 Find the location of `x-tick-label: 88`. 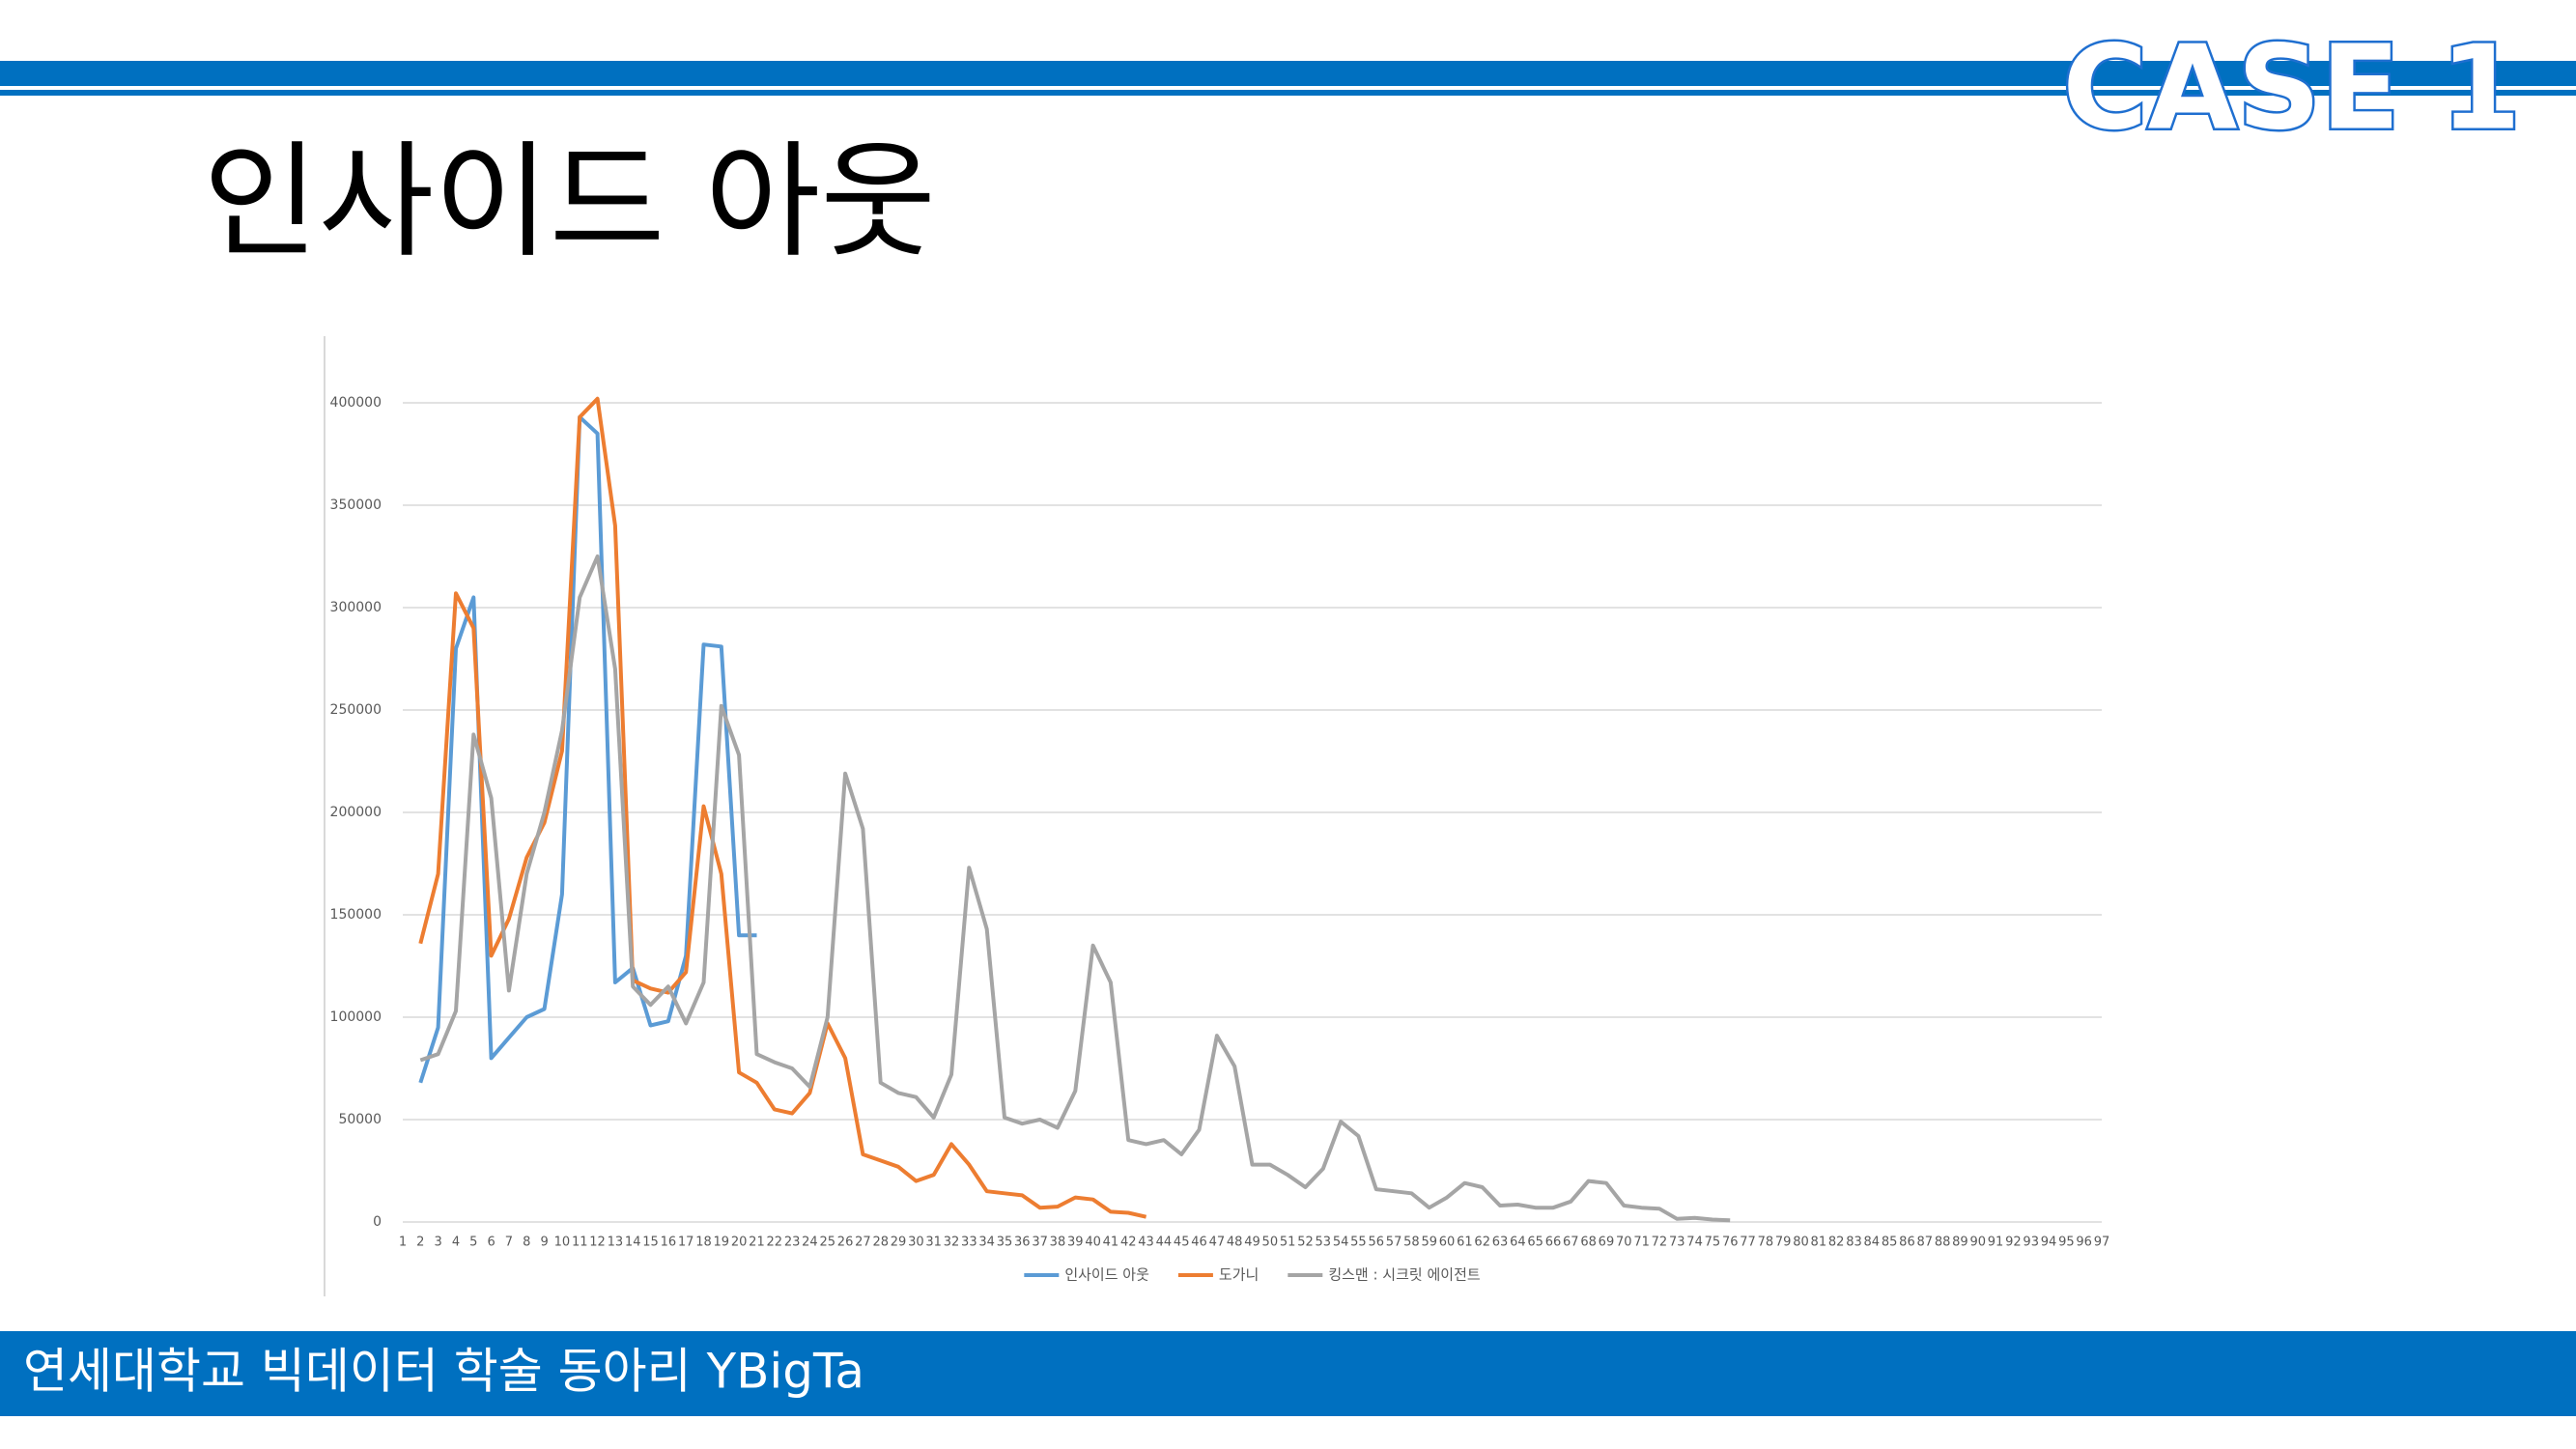

x-tick-label: 88 is located at coordinates (1943, 1243).